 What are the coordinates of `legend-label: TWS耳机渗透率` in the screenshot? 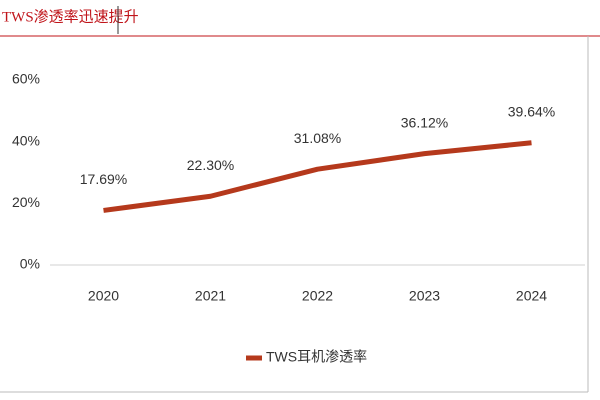 It's located at (316, 357).